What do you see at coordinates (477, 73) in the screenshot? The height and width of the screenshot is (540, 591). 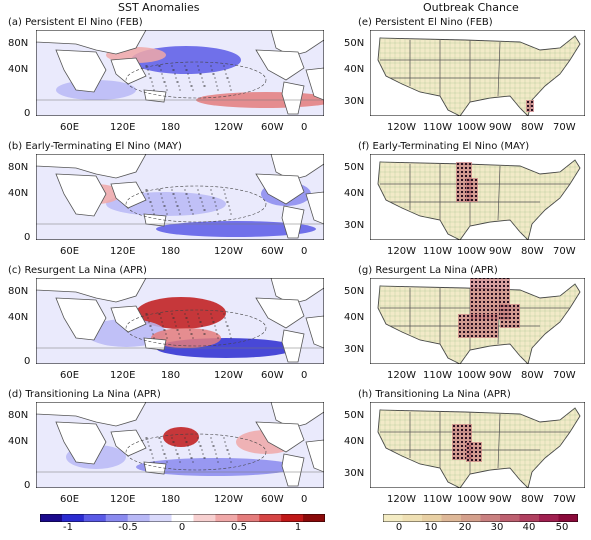 I see `us-map` at bounding box center [477, 73].